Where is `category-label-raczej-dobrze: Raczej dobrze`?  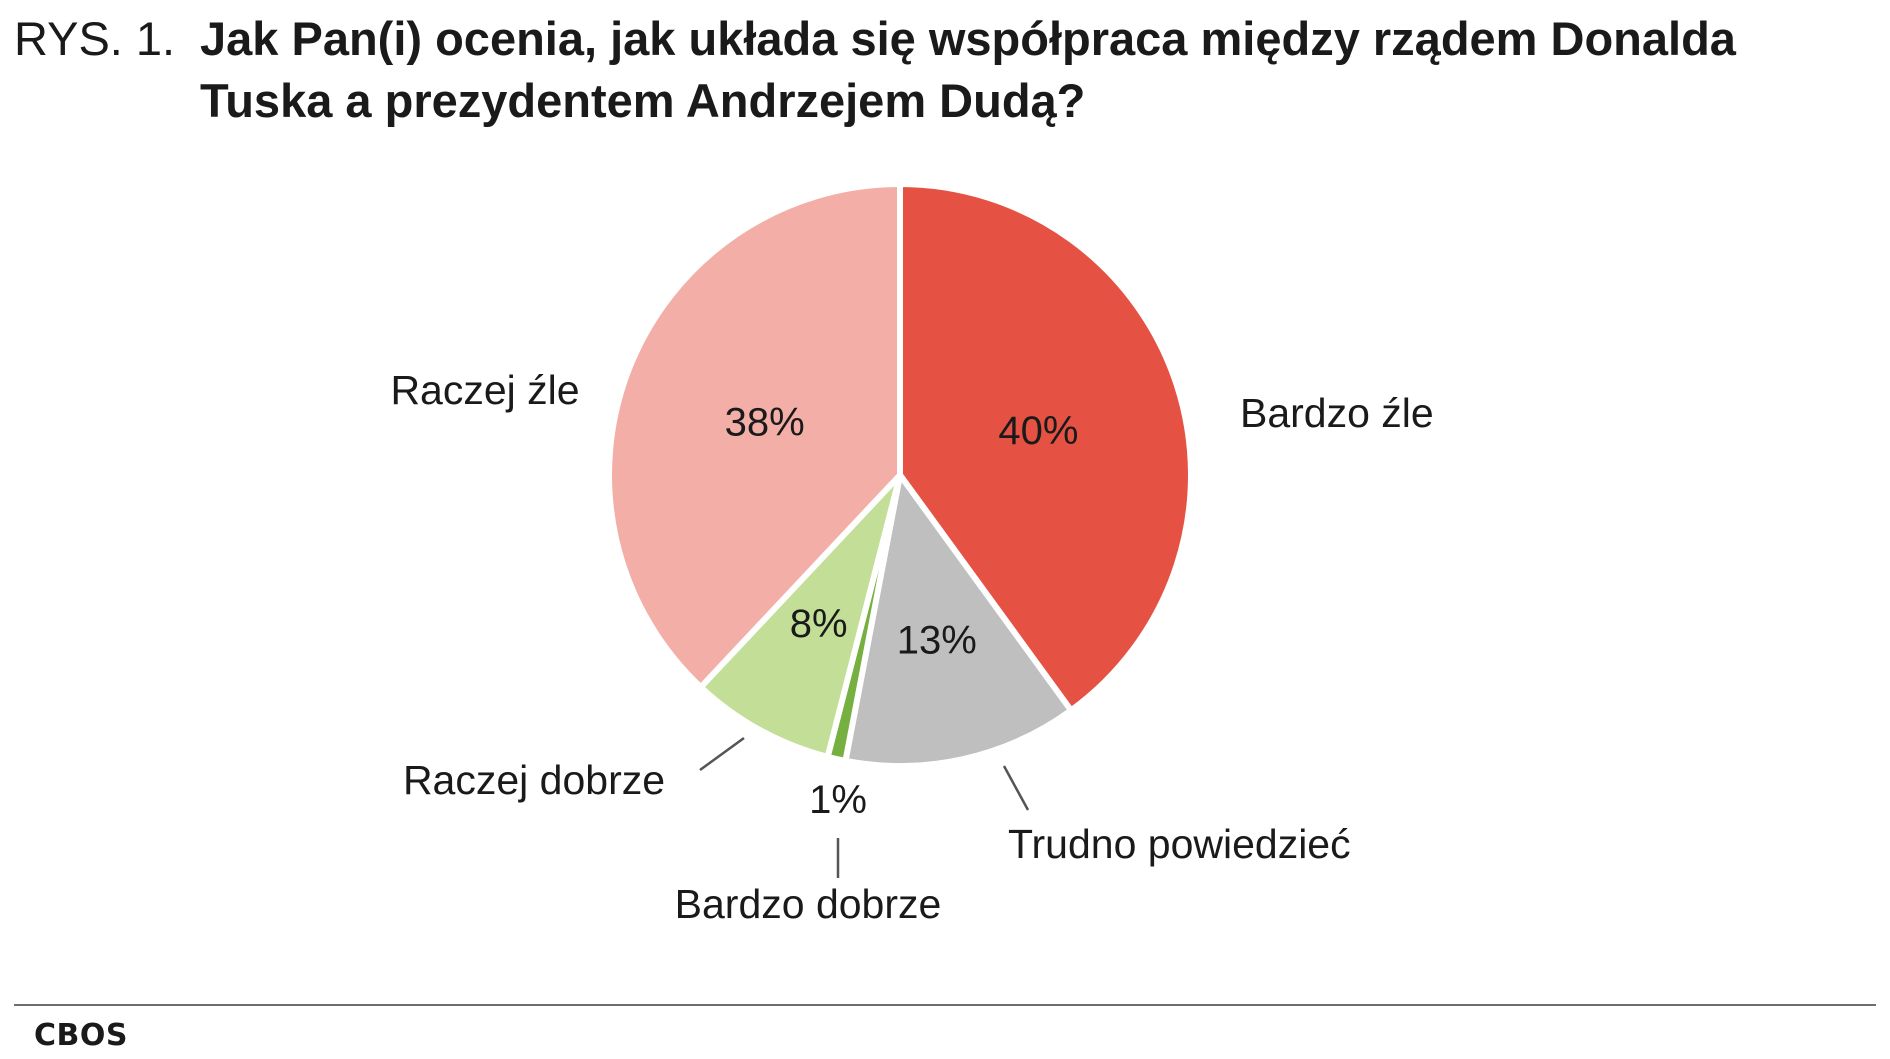
category-label-raczej-dobrze: Raczej dobrze is located at coordinates (534, 780).